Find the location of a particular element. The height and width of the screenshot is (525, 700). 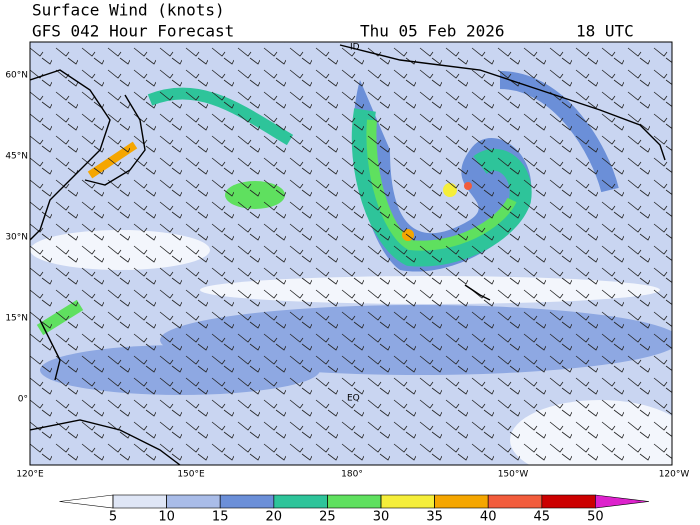

colorbar-label: 35 is located at coordinates (434, 517).